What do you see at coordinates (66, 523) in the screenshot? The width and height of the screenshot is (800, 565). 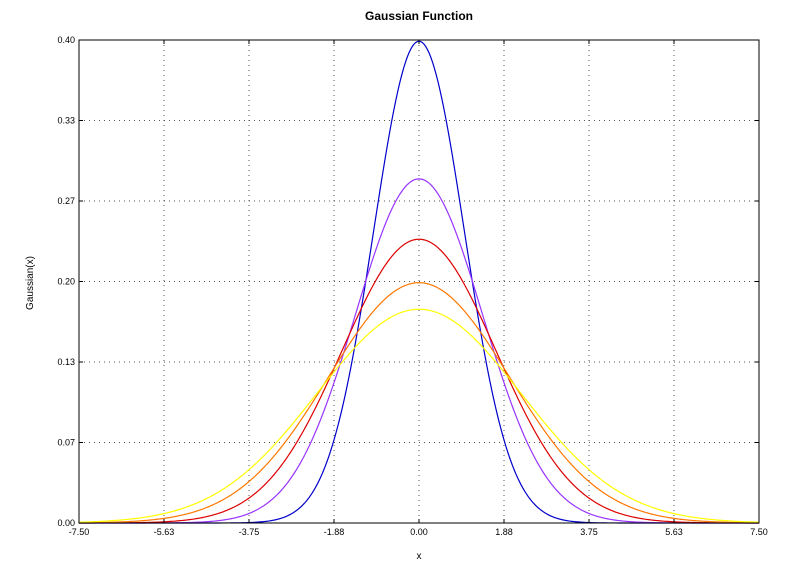 I see `y-tick-label: 0.00` at bounding box center [66, 523].